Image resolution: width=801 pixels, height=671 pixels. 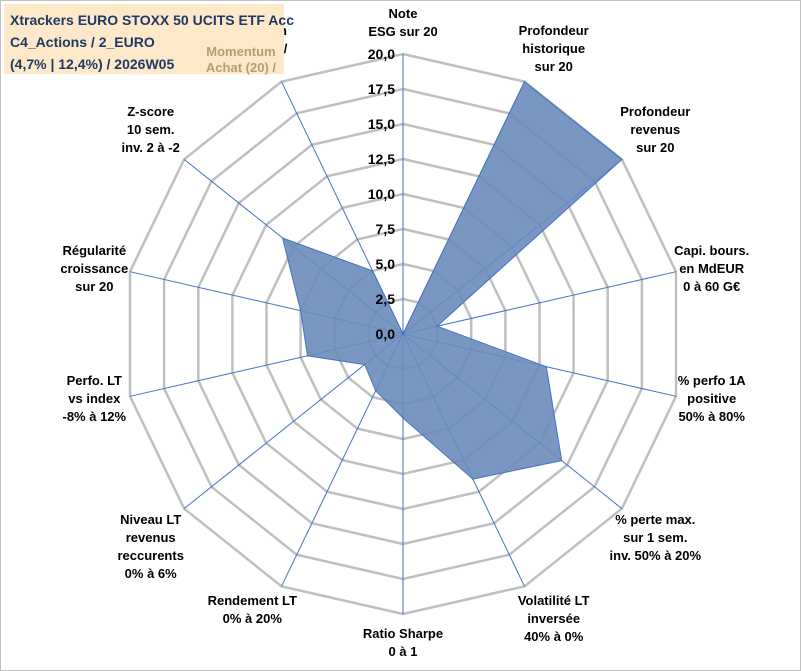 I want to click on axis-label-8-line-1: 0% à 20%, so click(x=253, y=618).